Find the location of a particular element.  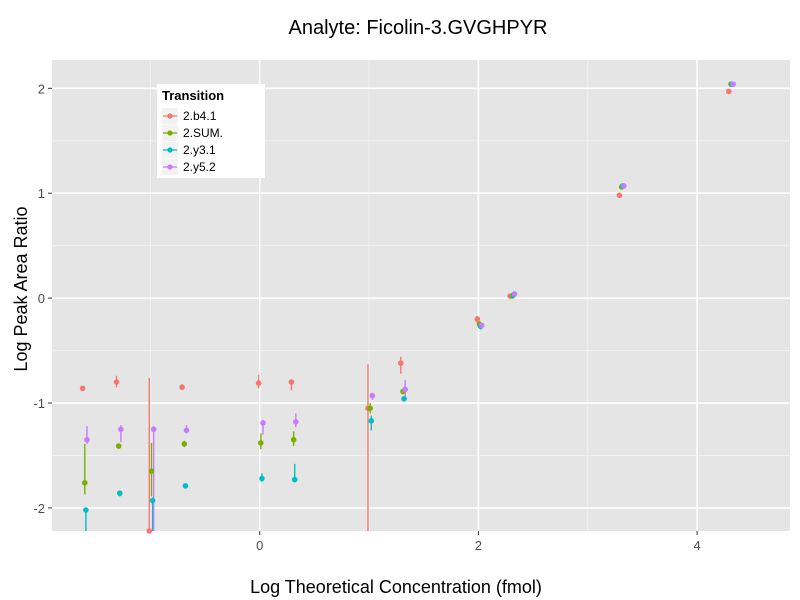

y-axis-title: Log Peak Area Ratio is located at coordinates (21, 288).